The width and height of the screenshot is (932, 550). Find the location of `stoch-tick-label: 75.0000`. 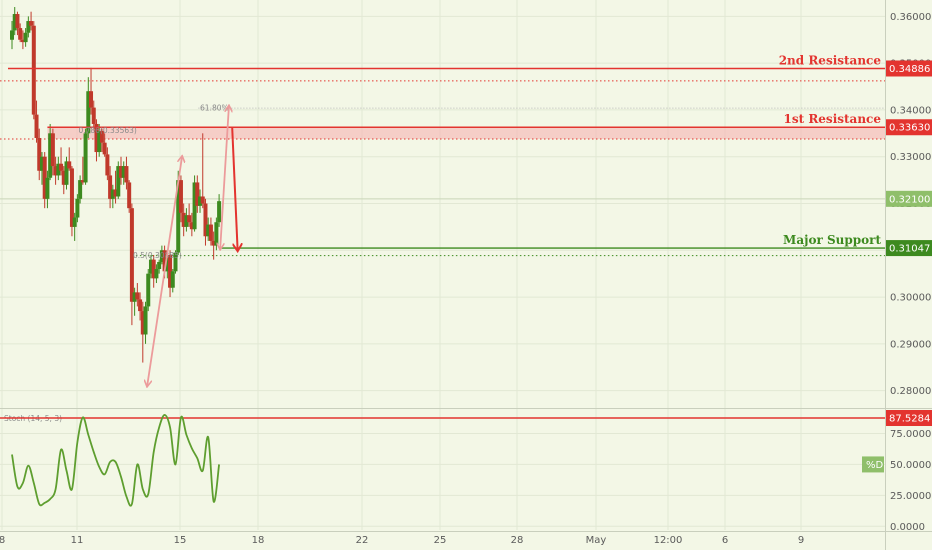

stoch-tick-label: 75.0000 is located at coordinates (910, 434).